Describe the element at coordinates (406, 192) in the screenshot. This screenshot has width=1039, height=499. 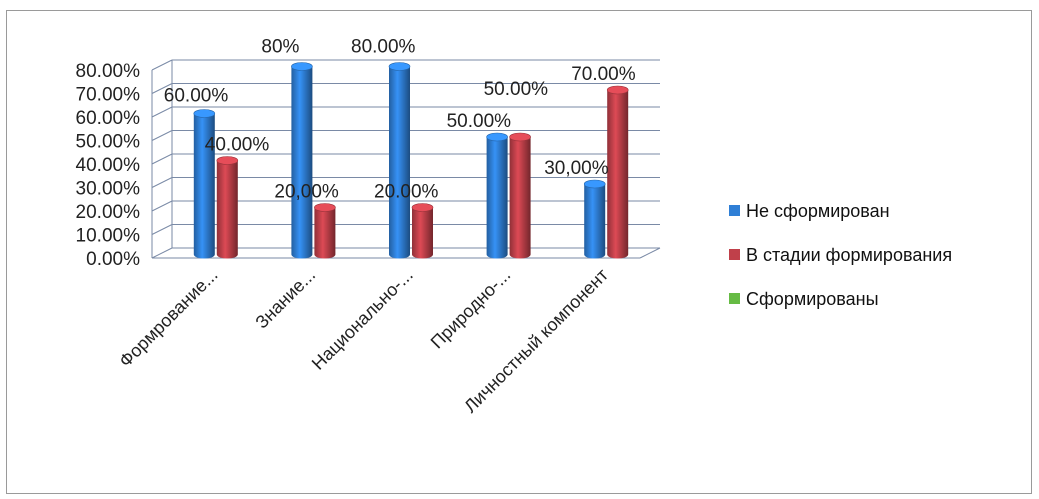
I see `data-label: 20.00%` at that location.